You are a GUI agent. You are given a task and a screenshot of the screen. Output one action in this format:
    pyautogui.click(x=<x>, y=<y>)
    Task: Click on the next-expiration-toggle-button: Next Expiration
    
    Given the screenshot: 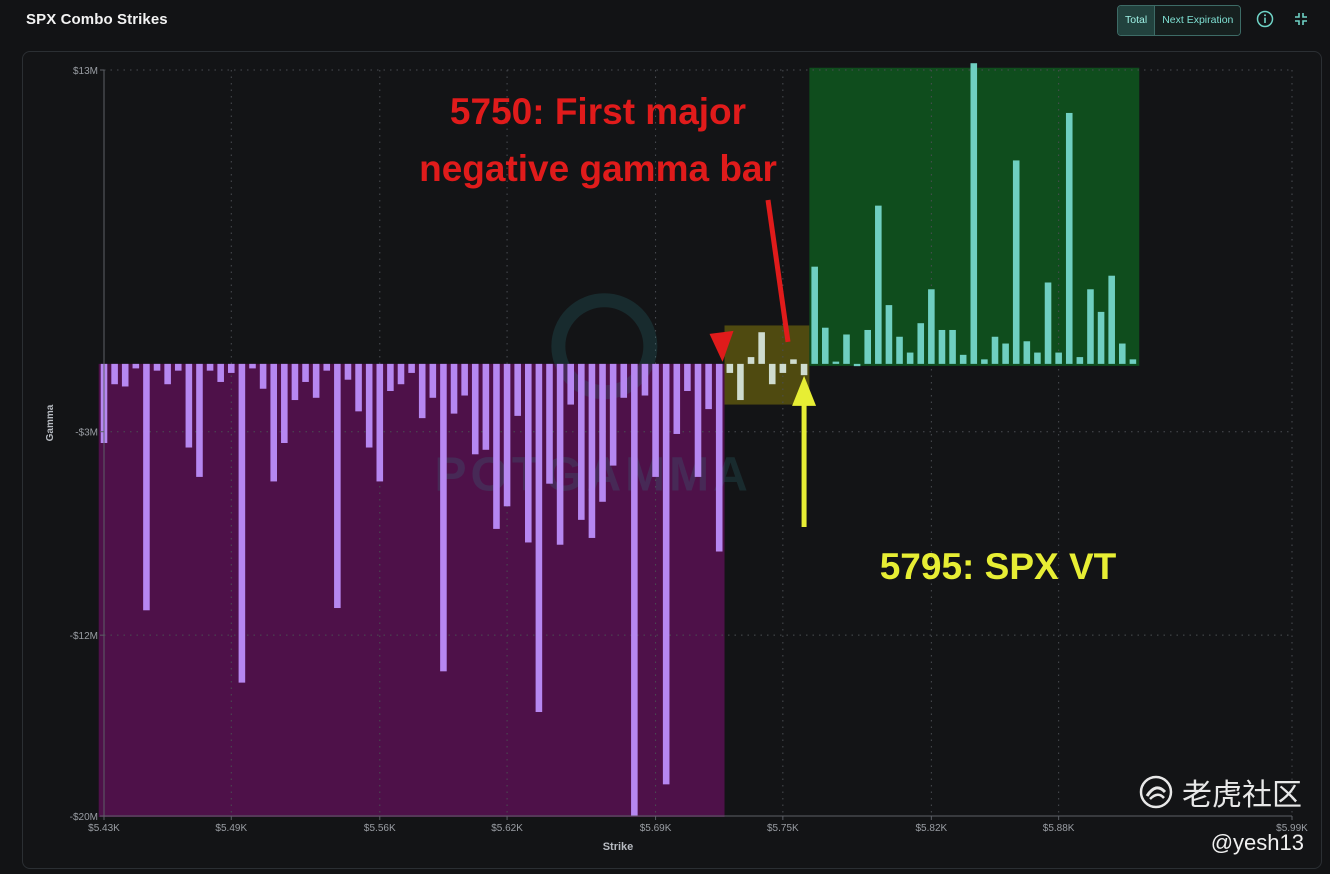 What is the action you would take?
    pyautogui.click(x=1198, y=20)
    